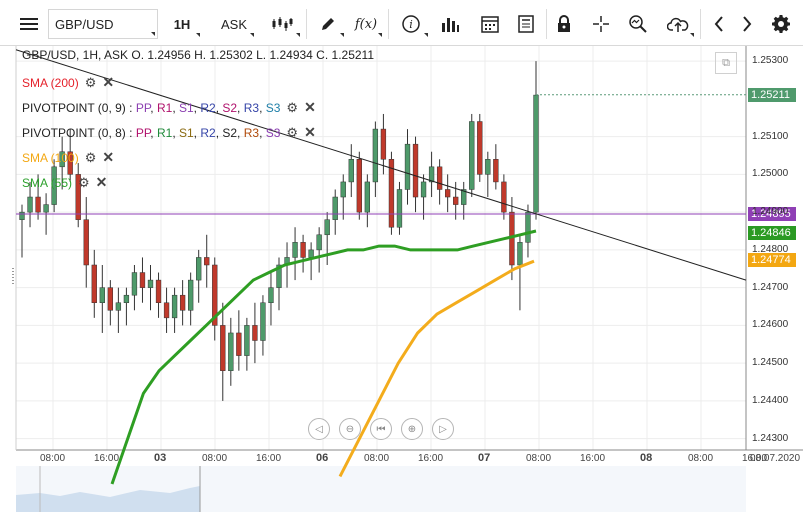 The width and height of the screenshot is (803, 512). I want to click on crosshair-icon, so click(601, 24).